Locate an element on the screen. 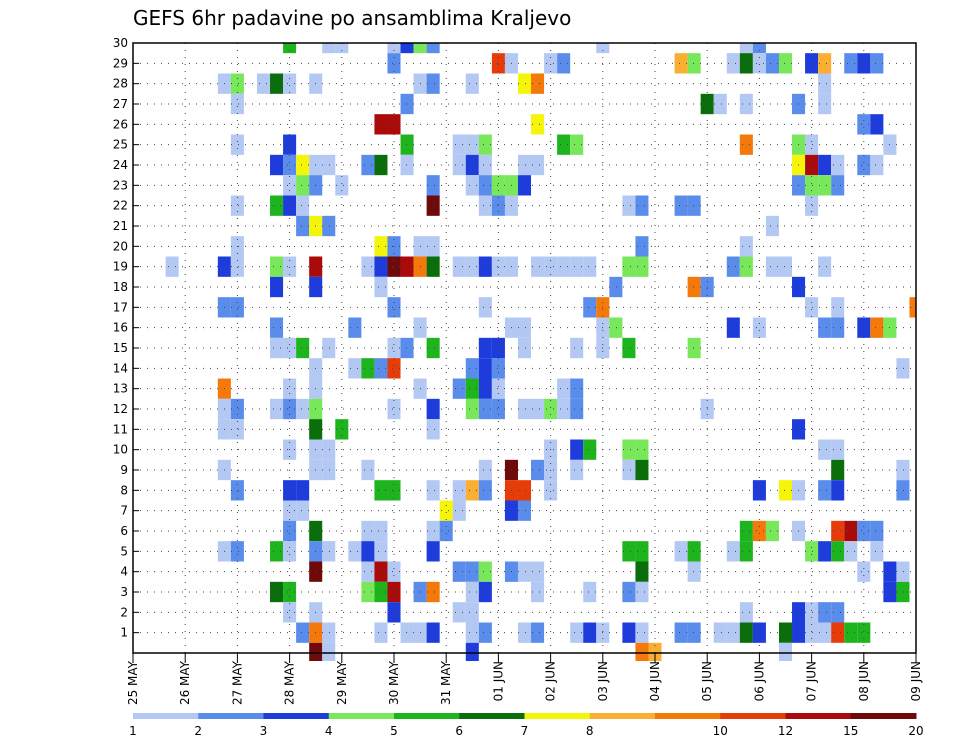 Image resolution: width=960 pixels, height=742 pixels. colorbar: 1 2 3 4 5 6 7 8 10 12 15 20 is located at coordinates (526, 725).